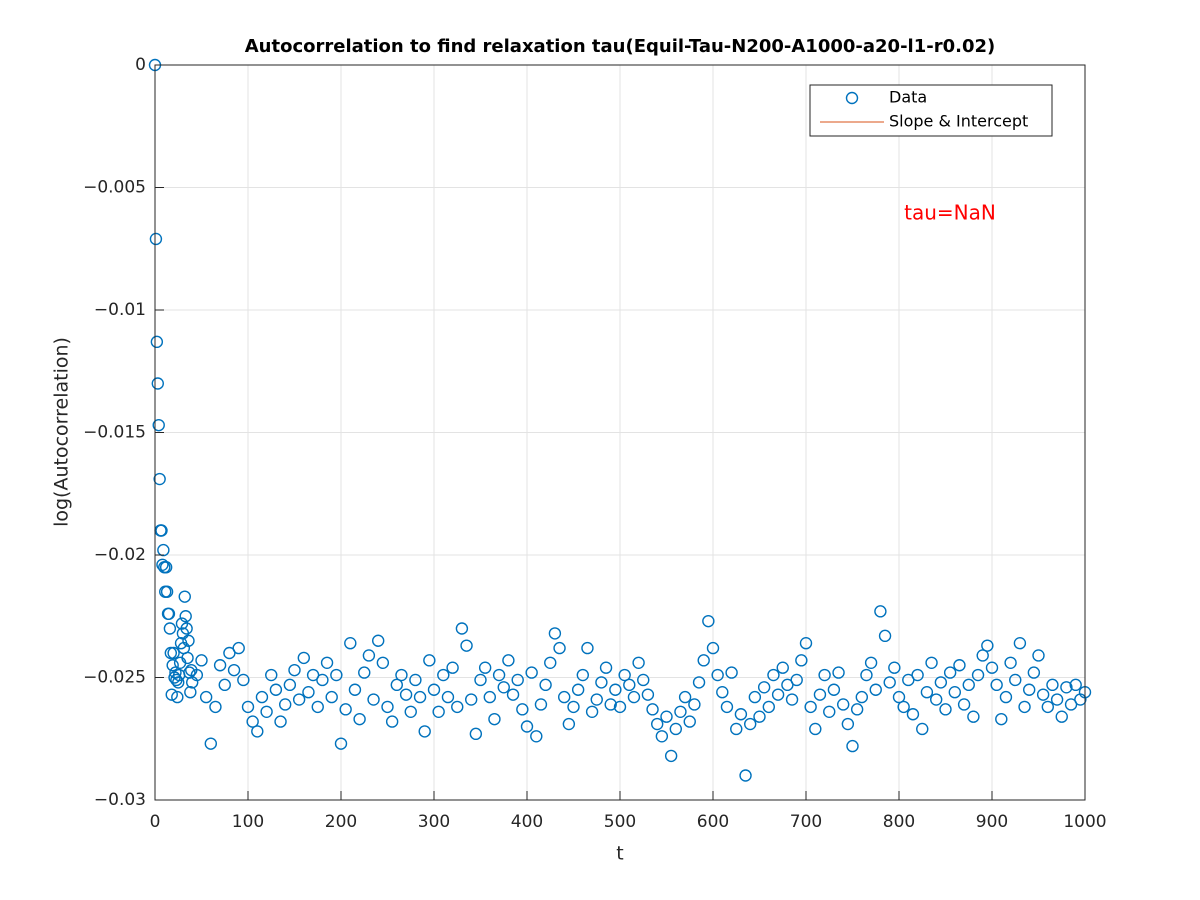 The width and height of the screenshot is (1200, 900). Describe the element at coordinates (806, 822) in the screenshot. I see `x-tick-label: 700` at that location.